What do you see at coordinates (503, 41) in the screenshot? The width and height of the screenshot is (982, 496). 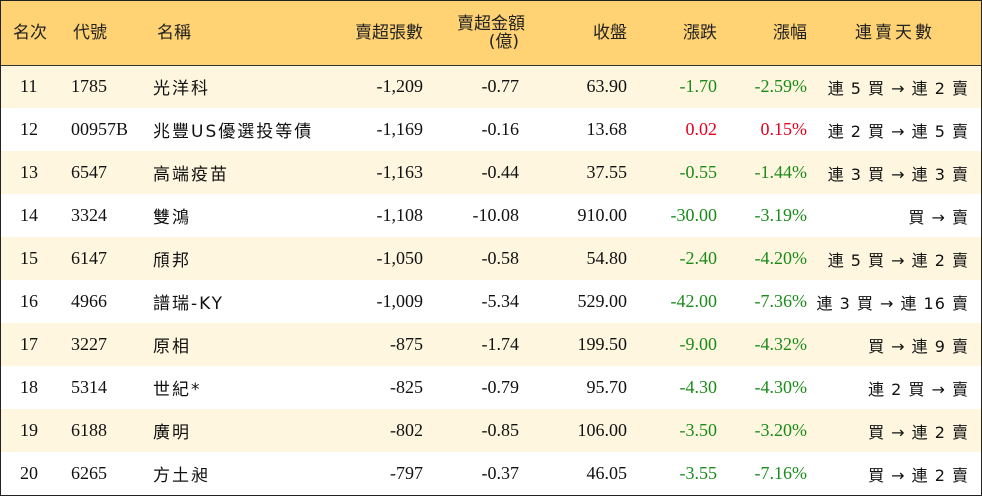 I see `header-net-sell-amount-line2: (億)` at bounding box center [503, 41].